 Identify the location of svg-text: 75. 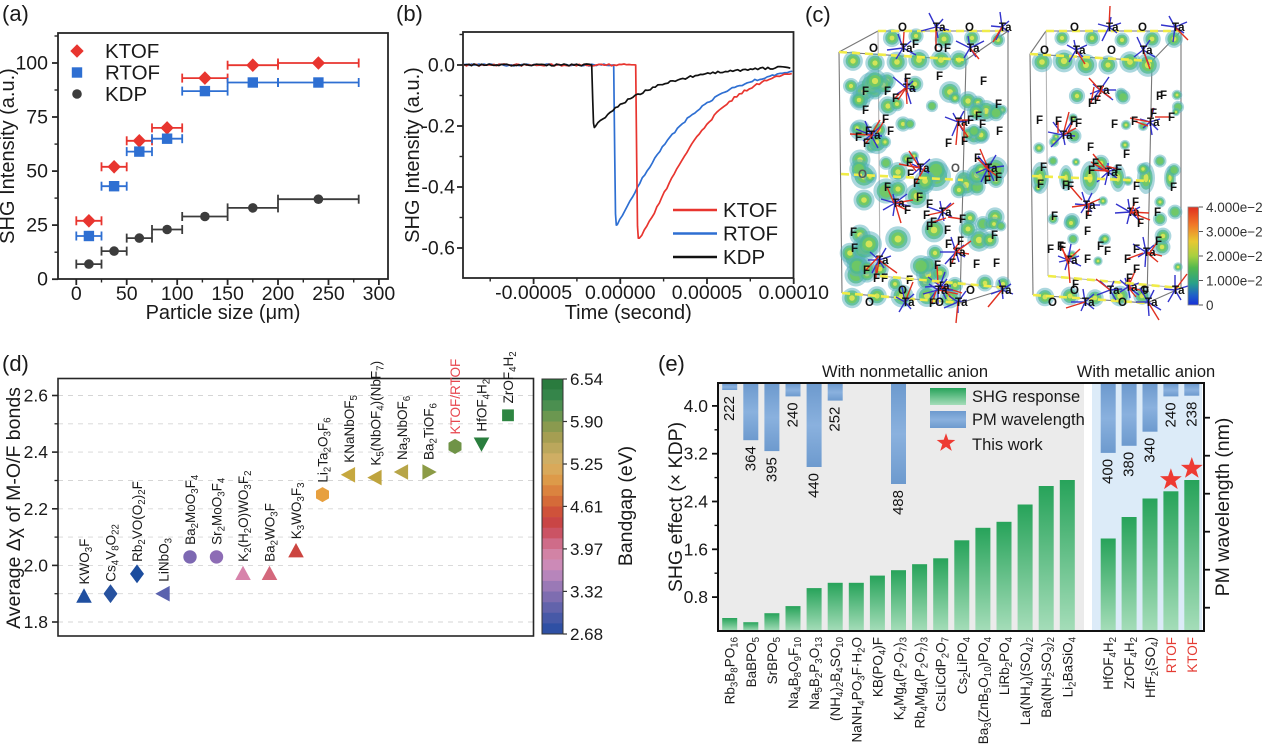
(37, 118).